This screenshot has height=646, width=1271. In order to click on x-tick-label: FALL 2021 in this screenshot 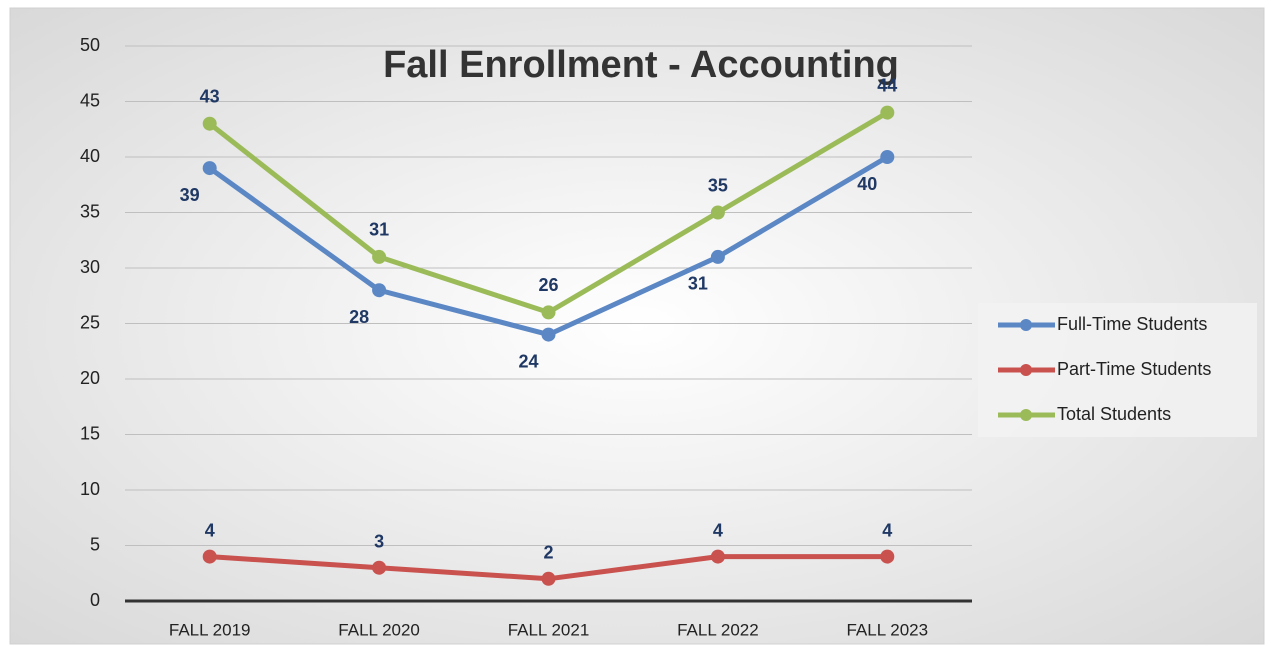, I will do `click(549, 629)`.